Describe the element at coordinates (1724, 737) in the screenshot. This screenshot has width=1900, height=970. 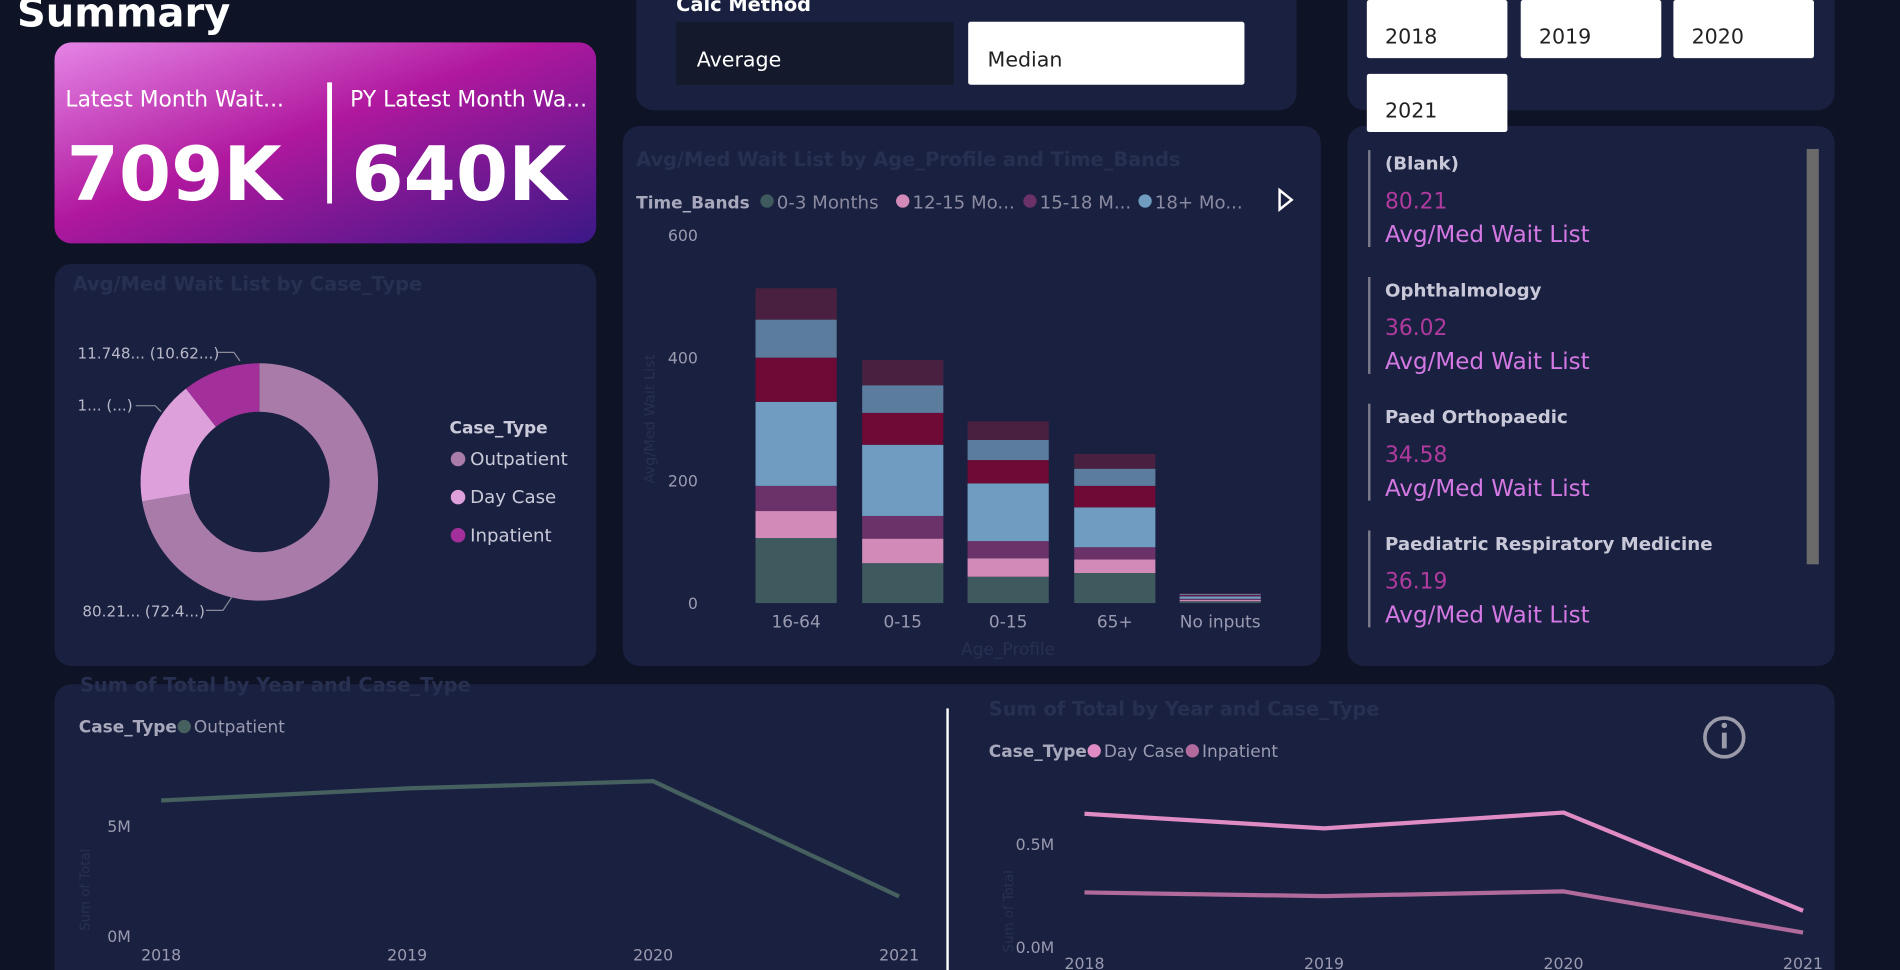
I see `info-icon` at that location.